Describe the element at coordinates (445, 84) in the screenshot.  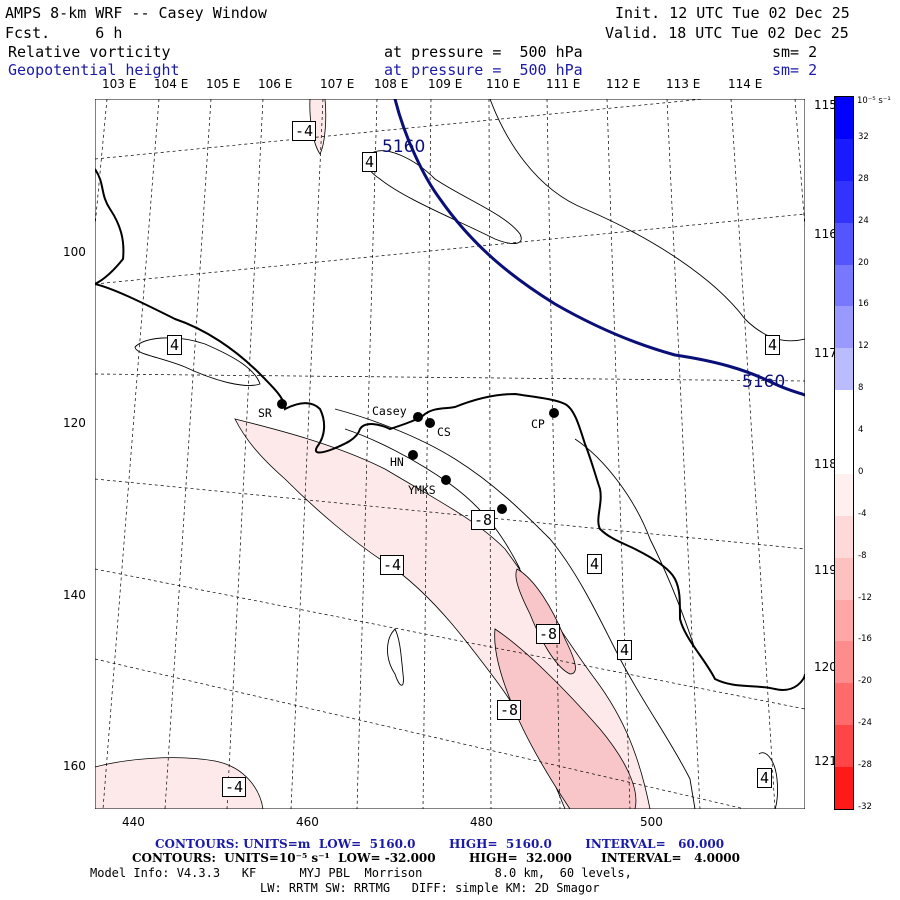
I see `lon-label: 109 E` at that location.